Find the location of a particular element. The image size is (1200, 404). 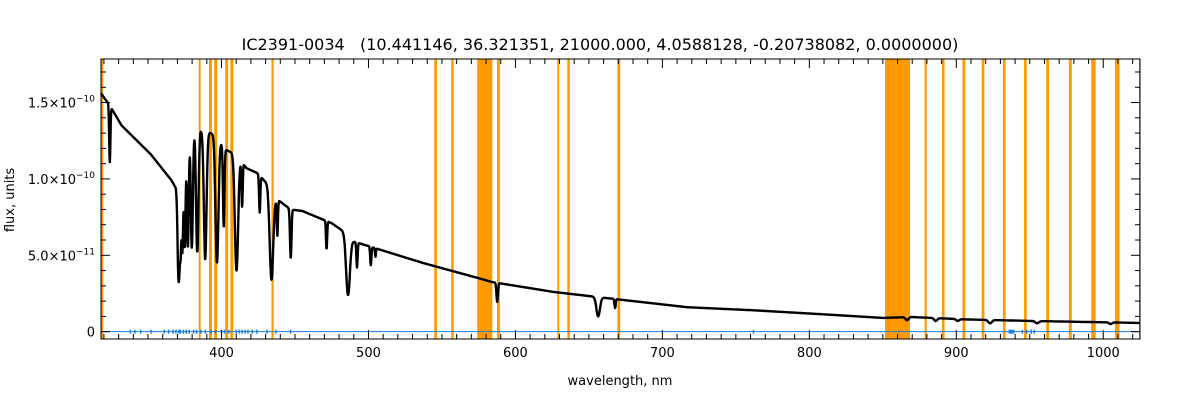

error-series is located at coordinates (620, 331).